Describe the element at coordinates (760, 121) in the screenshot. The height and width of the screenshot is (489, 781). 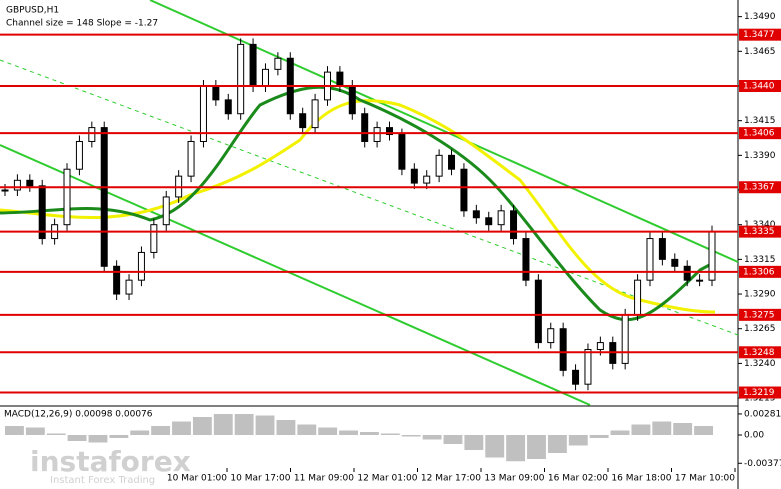
I see `y-tick-label: 1.3415` at that location.